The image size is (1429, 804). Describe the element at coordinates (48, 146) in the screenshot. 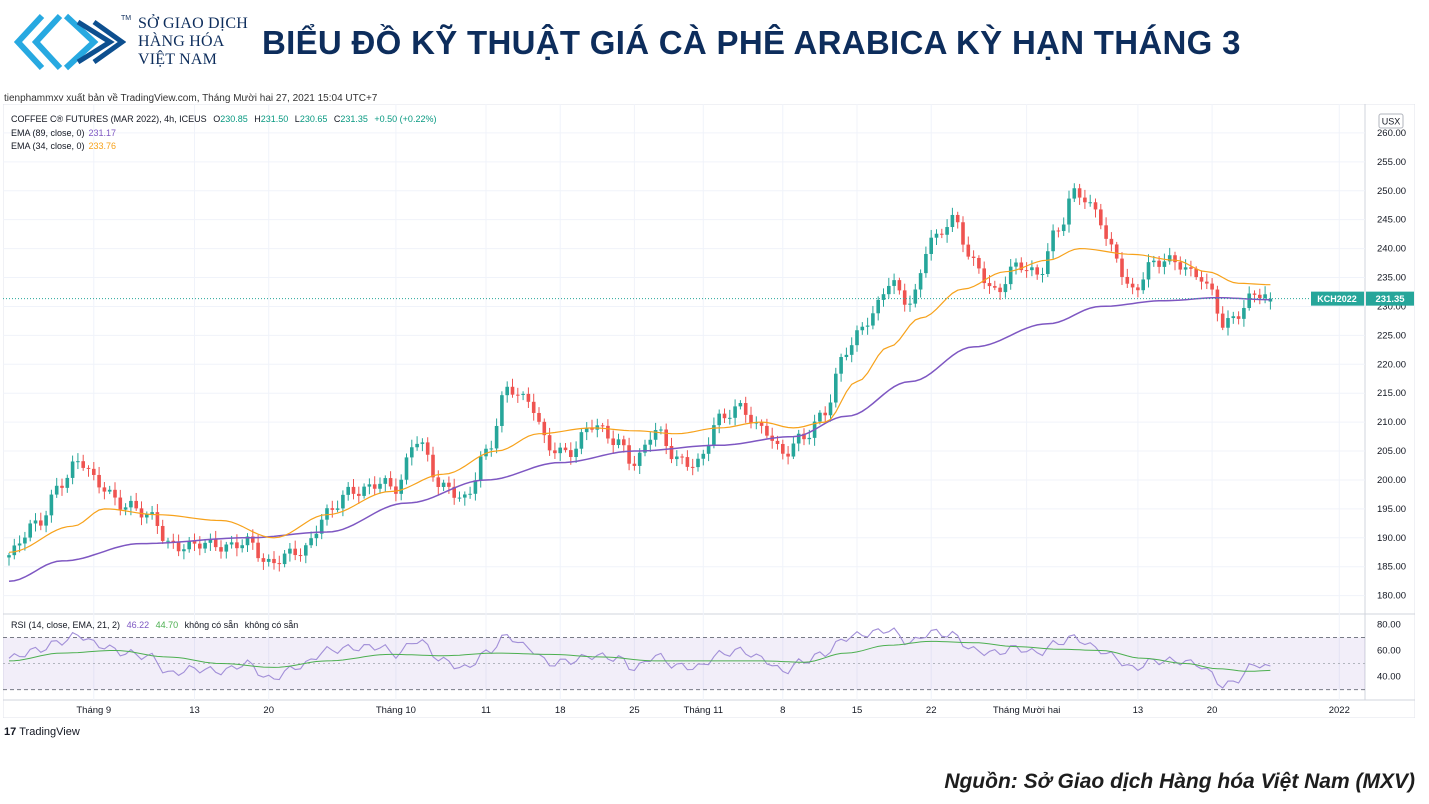

I see `ema34-label: EMA (34, close, 0)` at that location.